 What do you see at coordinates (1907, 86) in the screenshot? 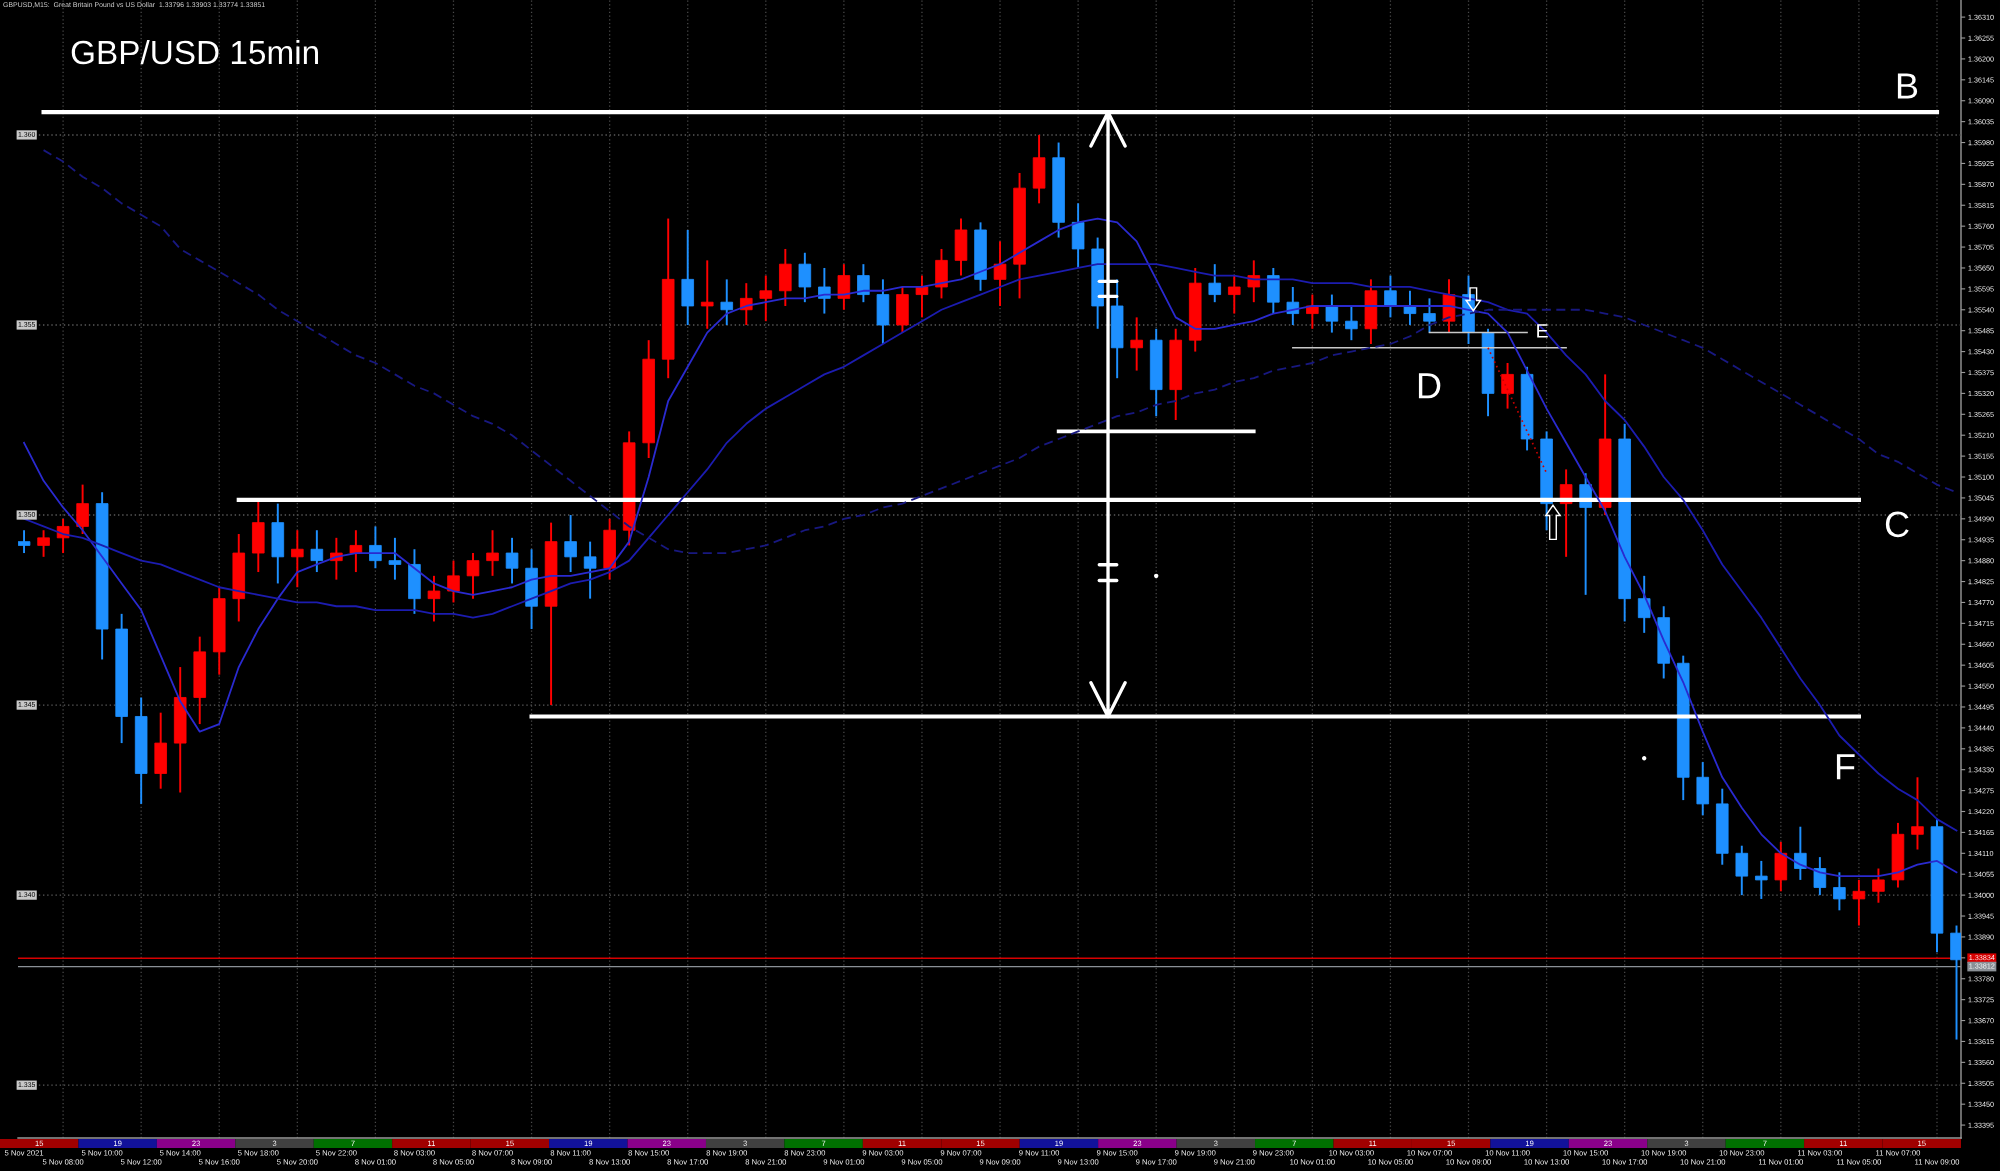
I see `annotation: B` at bounding box center [1907, 86].